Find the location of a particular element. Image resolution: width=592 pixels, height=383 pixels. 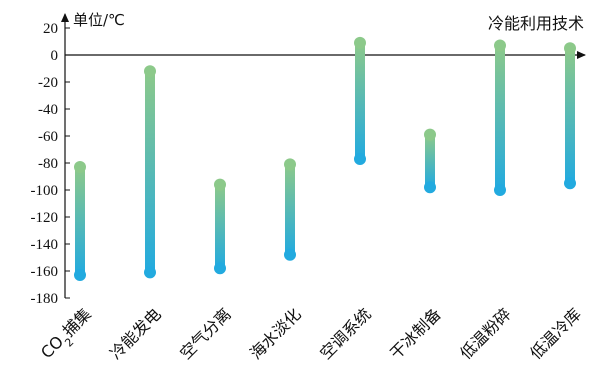

category-label: 低温冷库 is located at coordinates (555, 333).